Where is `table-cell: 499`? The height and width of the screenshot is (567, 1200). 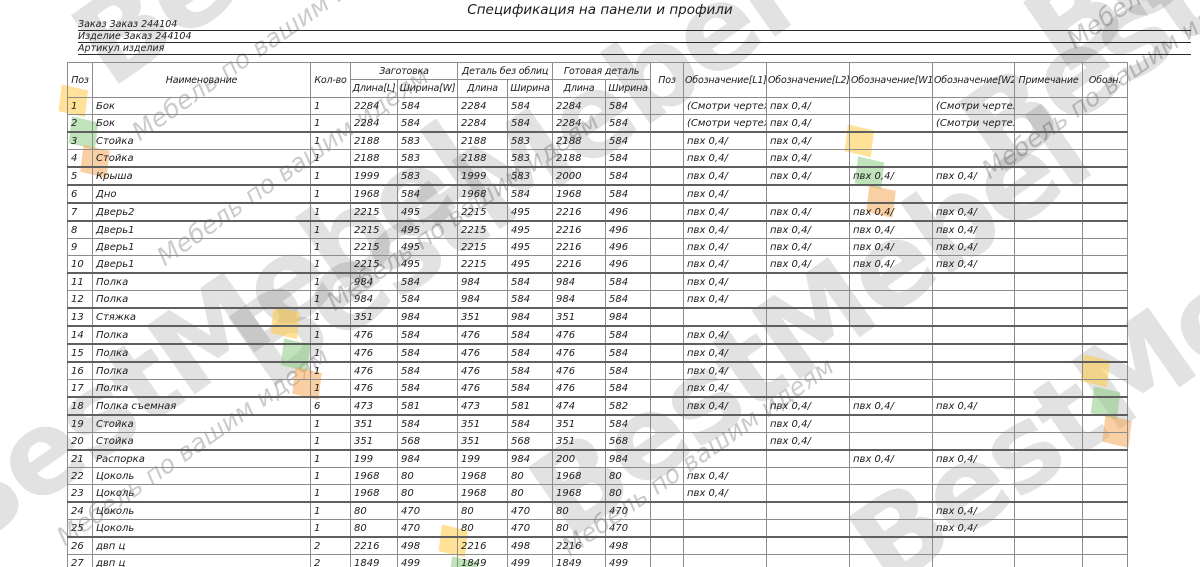
table-cell: 499 is located at coordinates (628, 560).